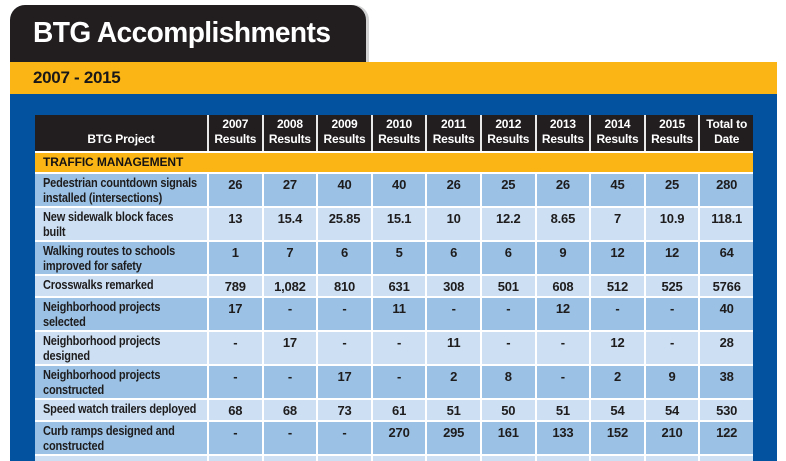 This screenshot has height=461, width=786. I want to click on project-label: Pedestrian countdown signals, so click(120, 183).